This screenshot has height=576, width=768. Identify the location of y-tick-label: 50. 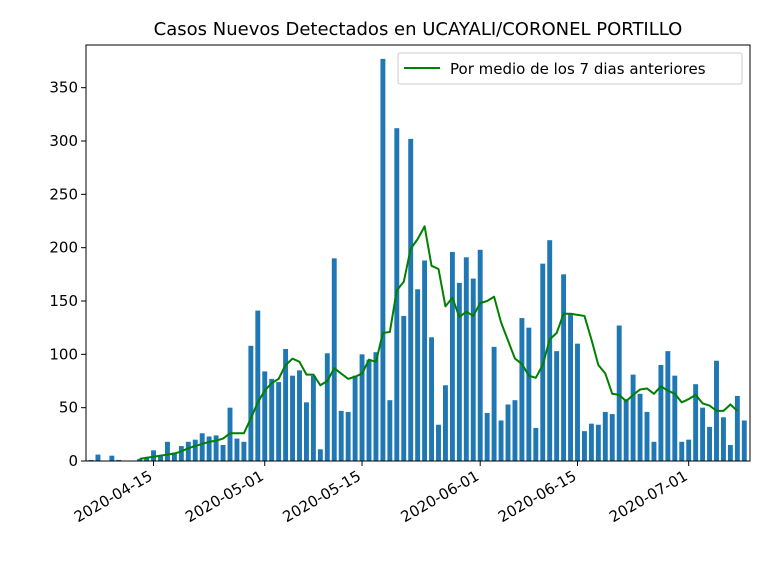
(68, 408).